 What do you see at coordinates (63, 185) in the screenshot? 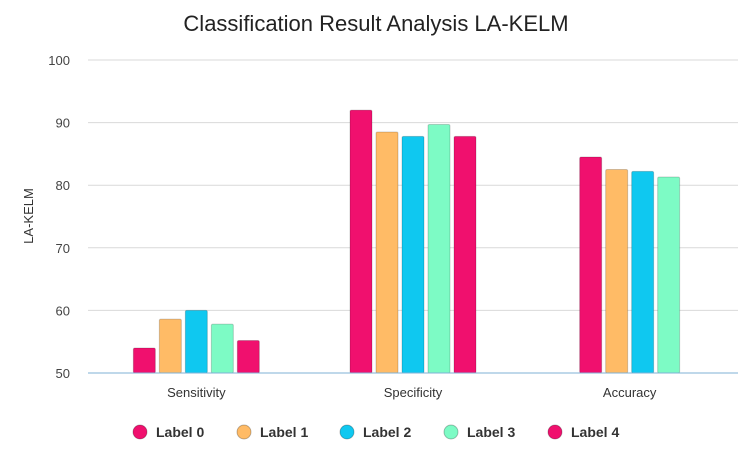
I see `y-tick-label: 80` at bounding box center [63, 185].